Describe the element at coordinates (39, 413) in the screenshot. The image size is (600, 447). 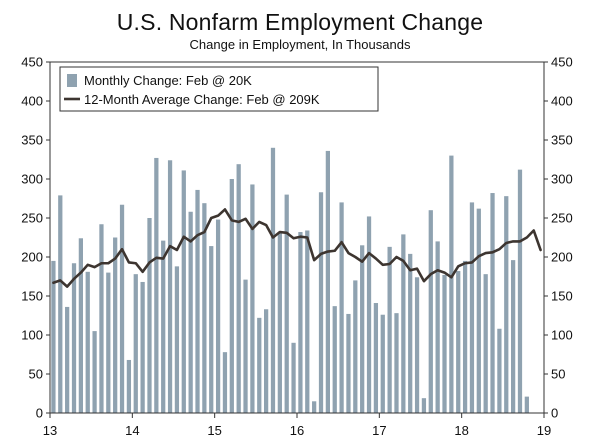
I see `y-tick-label-left: 0` at that location.